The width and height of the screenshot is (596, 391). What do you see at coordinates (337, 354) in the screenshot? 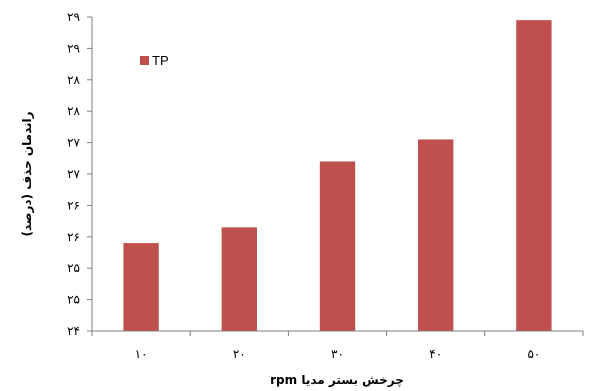
I see `x-tick-label: ۳۰` at bounding box center [337, 354].